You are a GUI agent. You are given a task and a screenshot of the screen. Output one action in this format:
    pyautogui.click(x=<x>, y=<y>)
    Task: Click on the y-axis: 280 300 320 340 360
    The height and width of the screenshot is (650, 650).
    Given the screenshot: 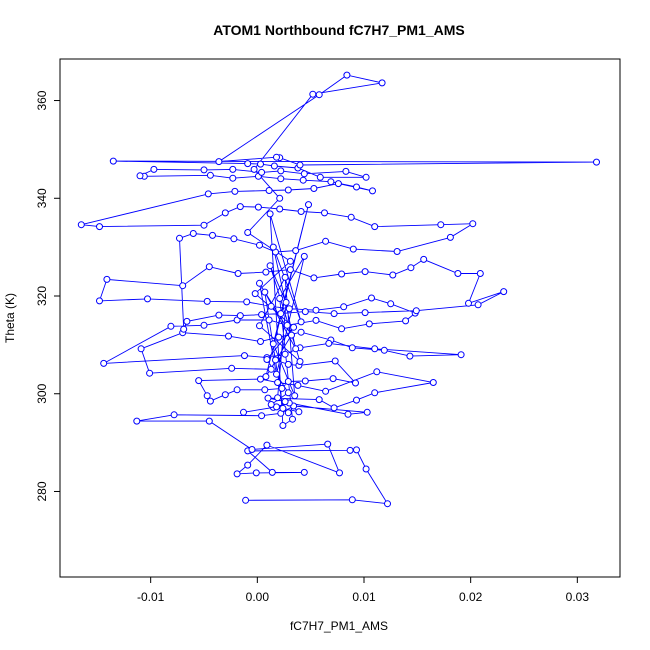 What is the action you would take?
    pyautogui.click(x=47, y=295)
    